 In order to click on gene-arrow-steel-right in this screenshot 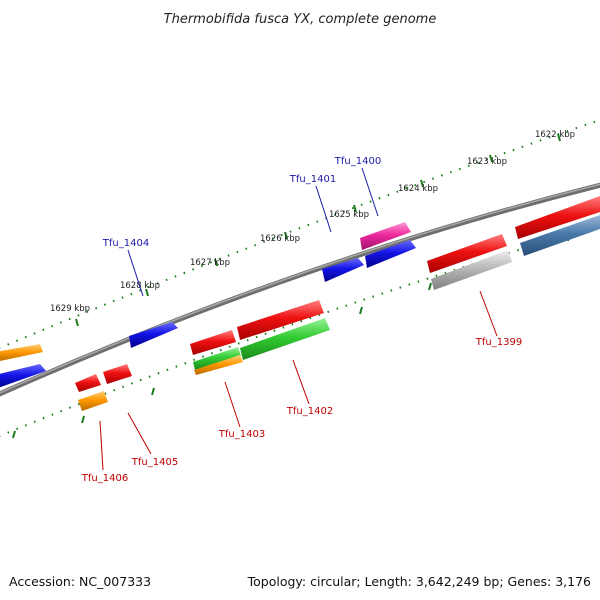, I will do `click(560, 235)`.